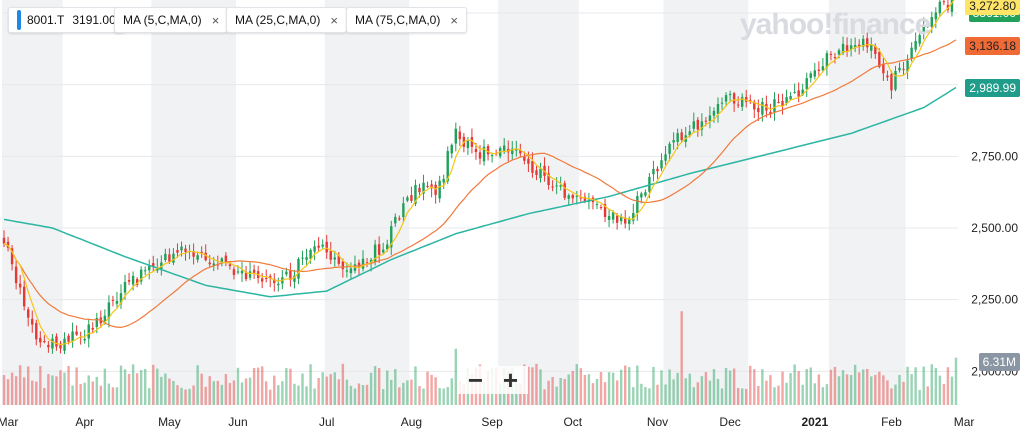 The image size is (1024, 435). What do you see at coordinates (66, 20) in the screenshot?
I see `symbol-tag: 8001.T 3191.00` at bounding box center [66, 20].